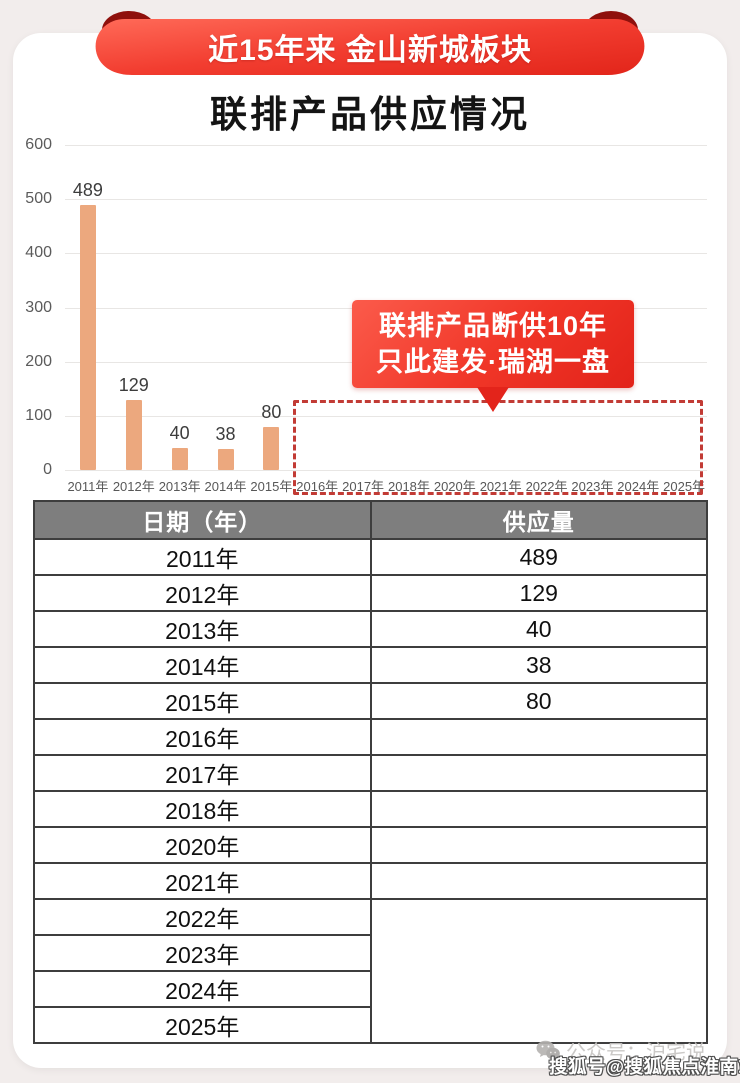 This screenshot has height=1083, width=740. What do you see at coordinates (363, 319) in the screenshot?
I see `bar-slot-2017年: 2017年` at bounding box center [363, 319].